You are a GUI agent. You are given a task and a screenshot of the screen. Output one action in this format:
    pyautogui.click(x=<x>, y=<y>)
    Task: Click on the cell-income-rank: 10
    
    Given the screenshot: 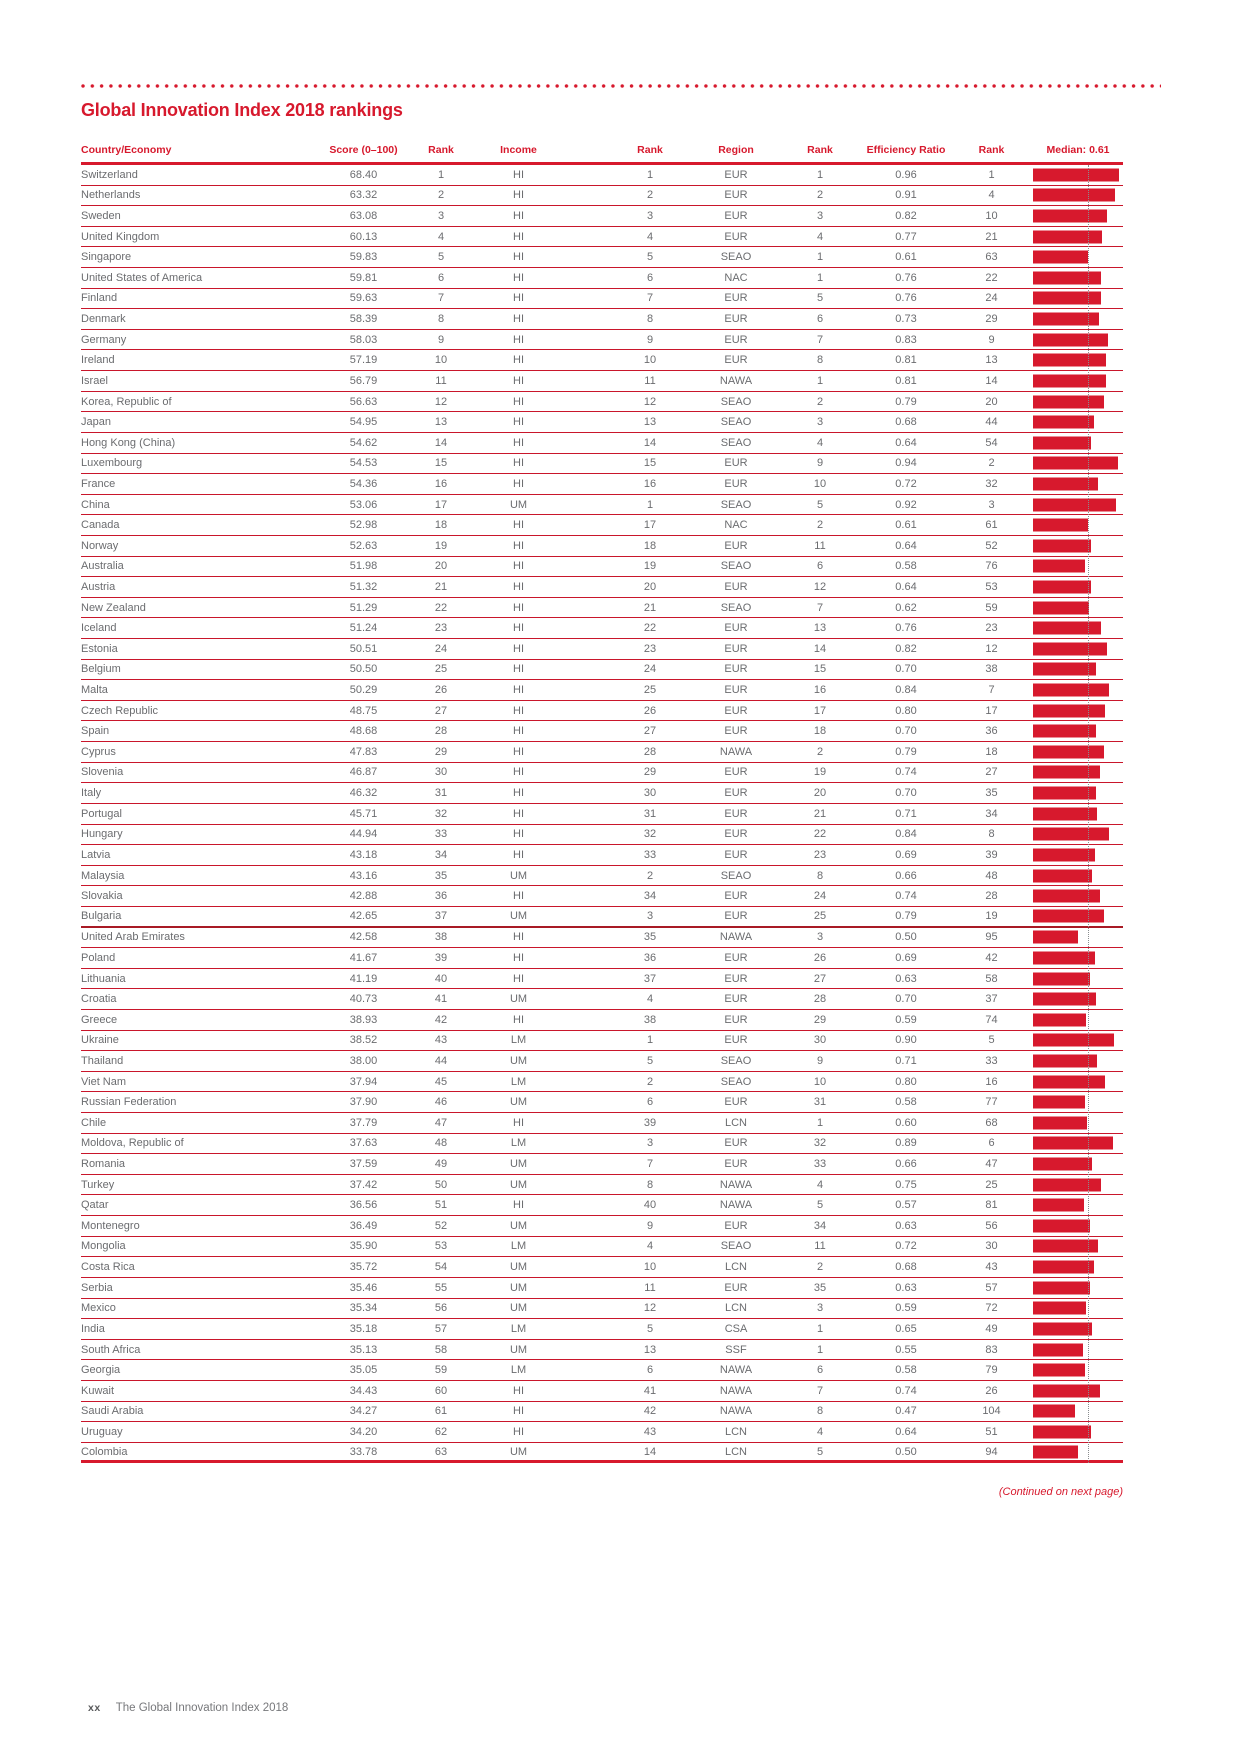 What is the action you would take?
    pyautogui.click(x=650, y=1267)
    